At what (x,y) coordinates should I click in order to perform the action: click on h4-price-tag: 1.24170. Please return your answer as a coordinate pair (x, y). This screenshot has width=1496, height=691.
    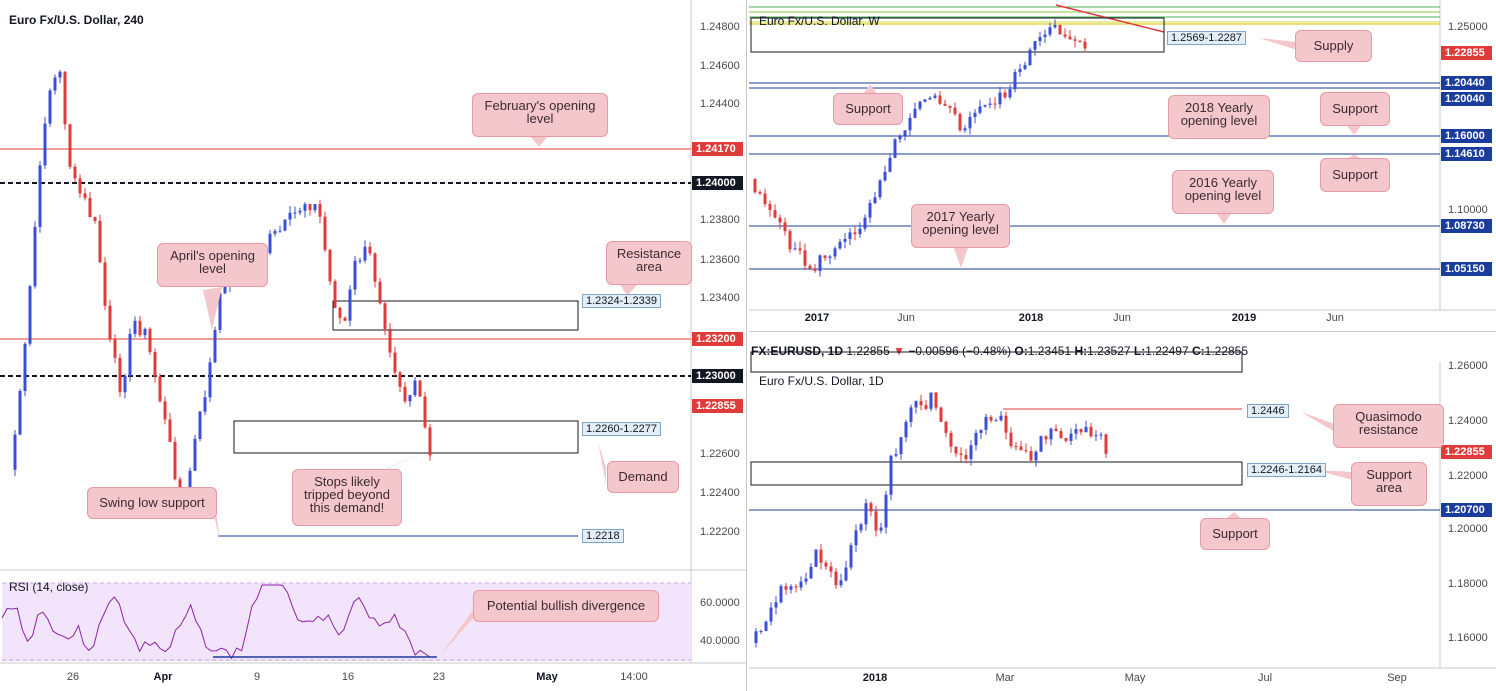
    Looking at the image, I should click on (717, 149).